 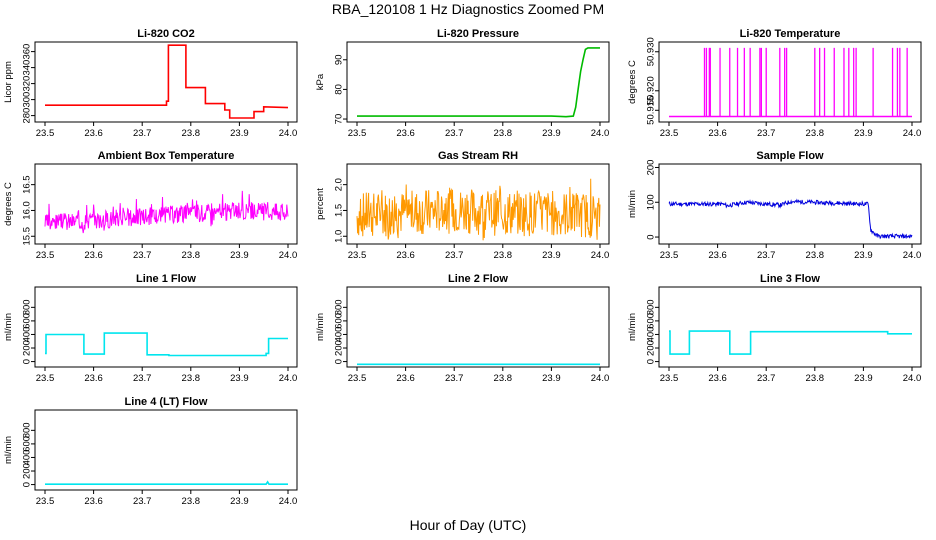 I want to click on y-tick-label: 15.5, so click(x=27, y=236).